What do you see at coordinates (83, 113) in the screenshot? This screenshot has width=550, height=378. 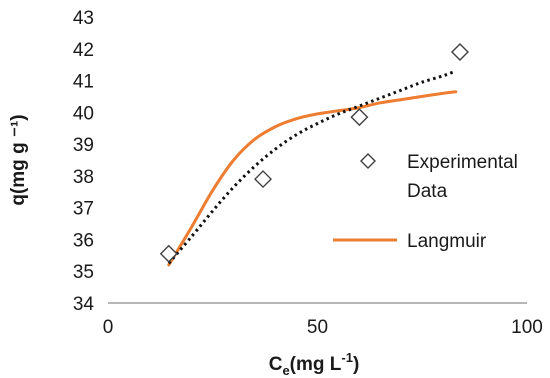 I see `y-tick-label: 40` at bounding box center [83, 113].